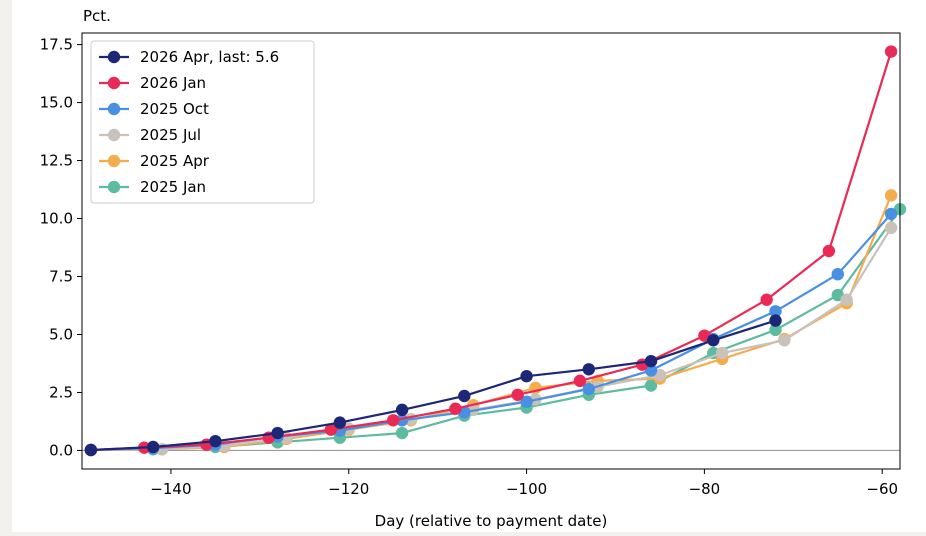 The image size is (926, 536). I want to click on x-tick-label: −60, so click(882, 489).